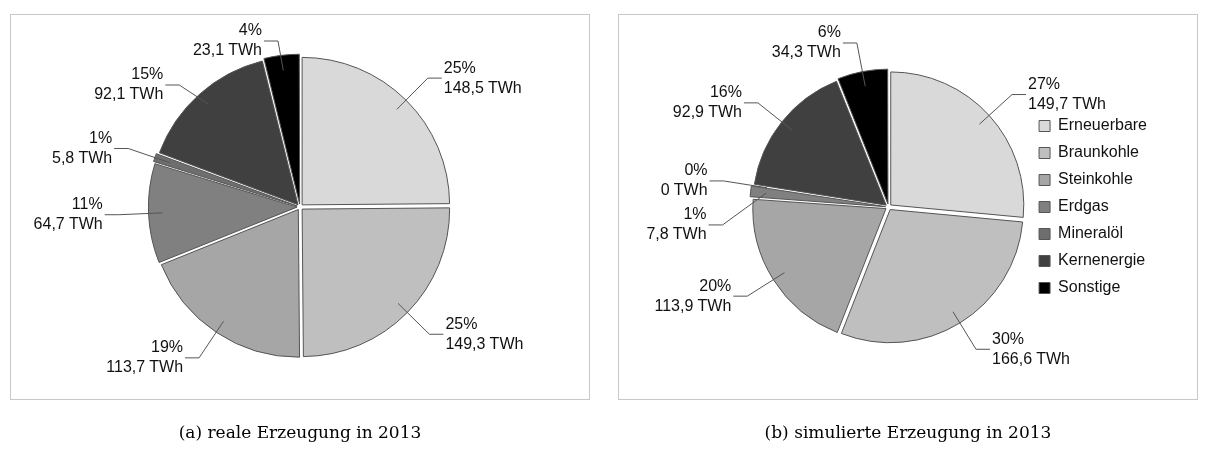 This screenshot has width=1208, height=467. Describe the element at coordinates (484, 333) in the screenshot. I see `data-label: 25% 149,3 TWh` at that location.